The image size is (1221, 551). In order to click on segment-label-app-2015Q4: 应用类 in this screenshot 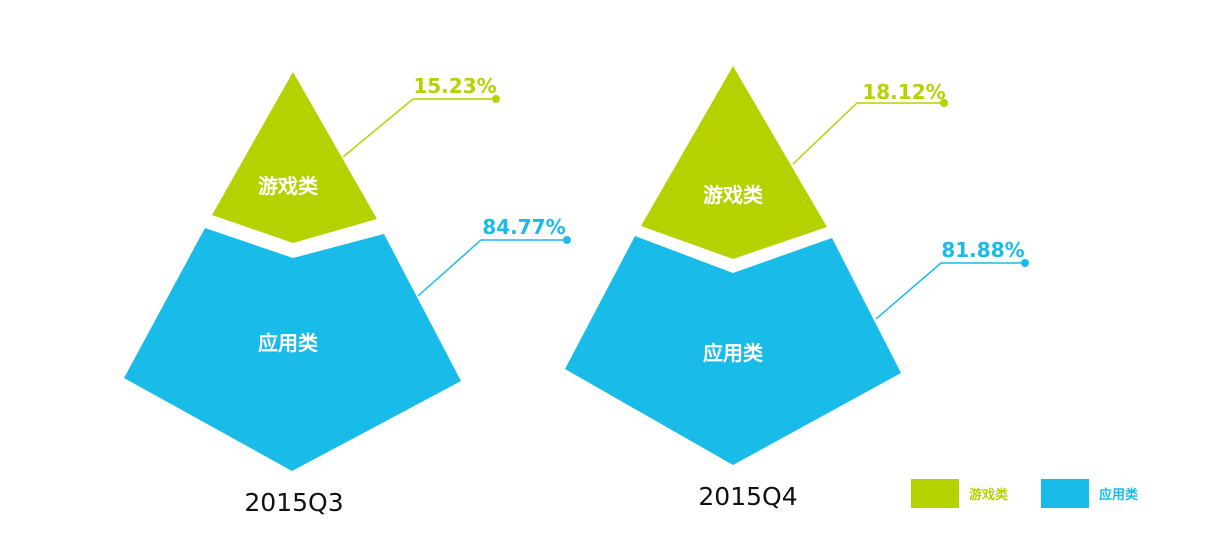, I will do `click(733, 353)`.